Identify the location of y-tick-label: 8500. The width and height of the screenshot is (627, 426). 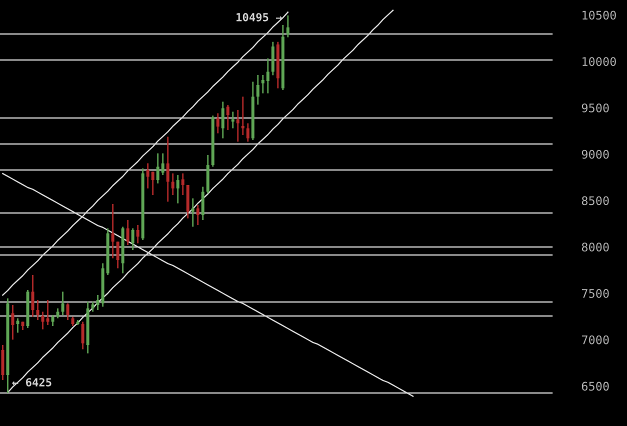
(595, 201).